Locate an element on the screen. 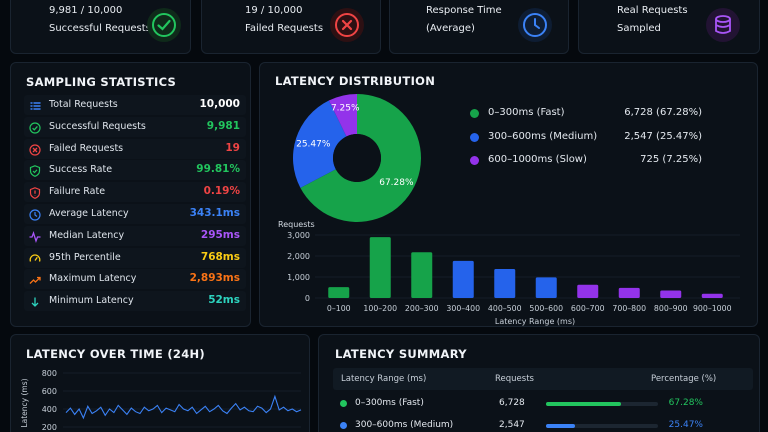  shield-alert-icon is located at coordinates (35, 192).